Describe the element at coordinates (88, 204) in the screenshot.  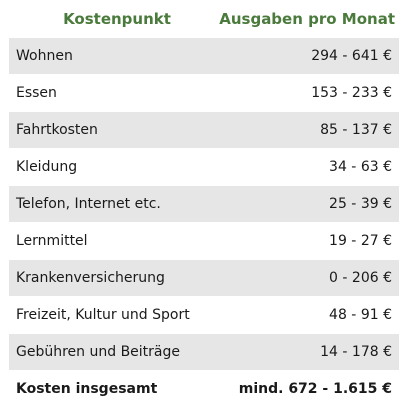
I see `row-item: Telefon, Internet etc.` at that location.